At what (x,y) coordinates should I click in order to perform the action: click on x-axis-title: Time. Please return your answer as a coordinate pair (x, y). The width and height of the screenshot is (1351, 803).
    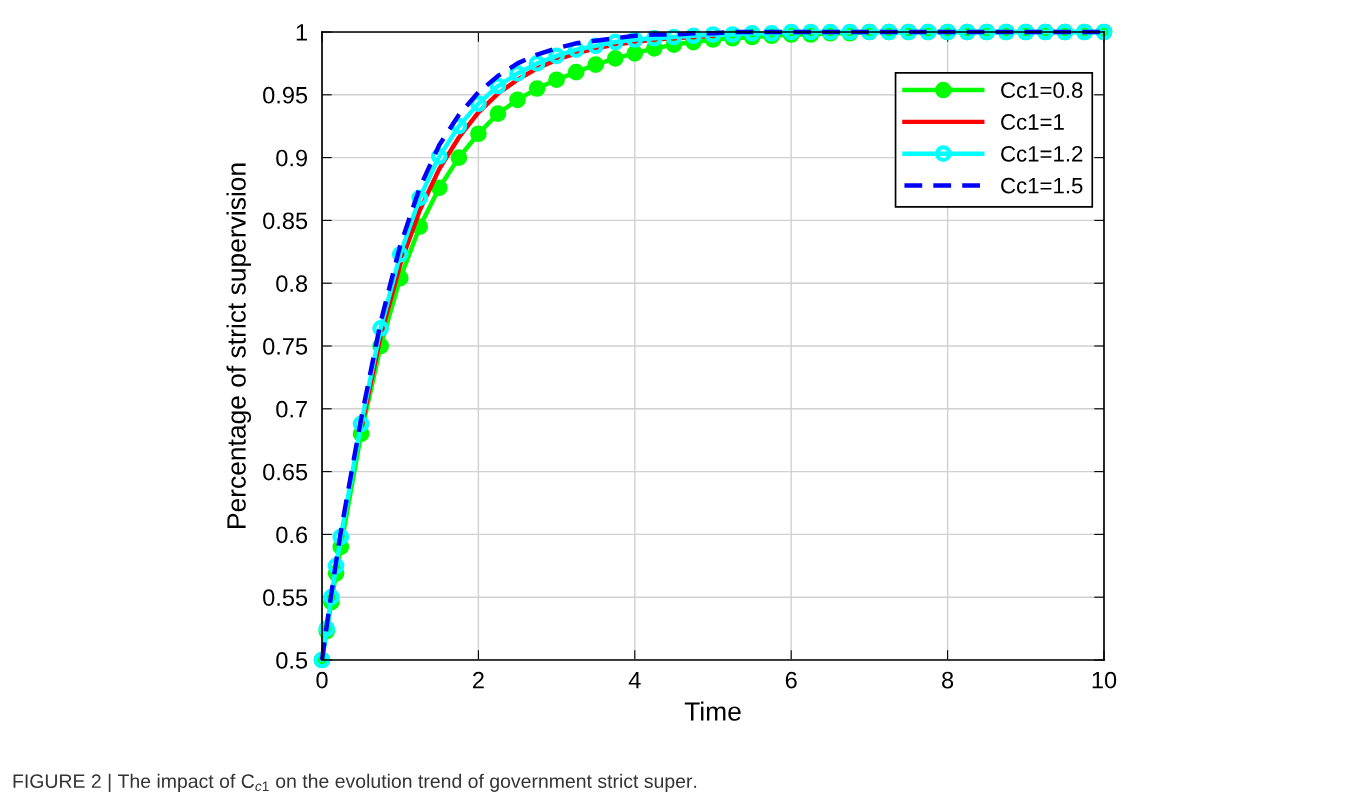
    Looking at the image, I should click on (712, 711).